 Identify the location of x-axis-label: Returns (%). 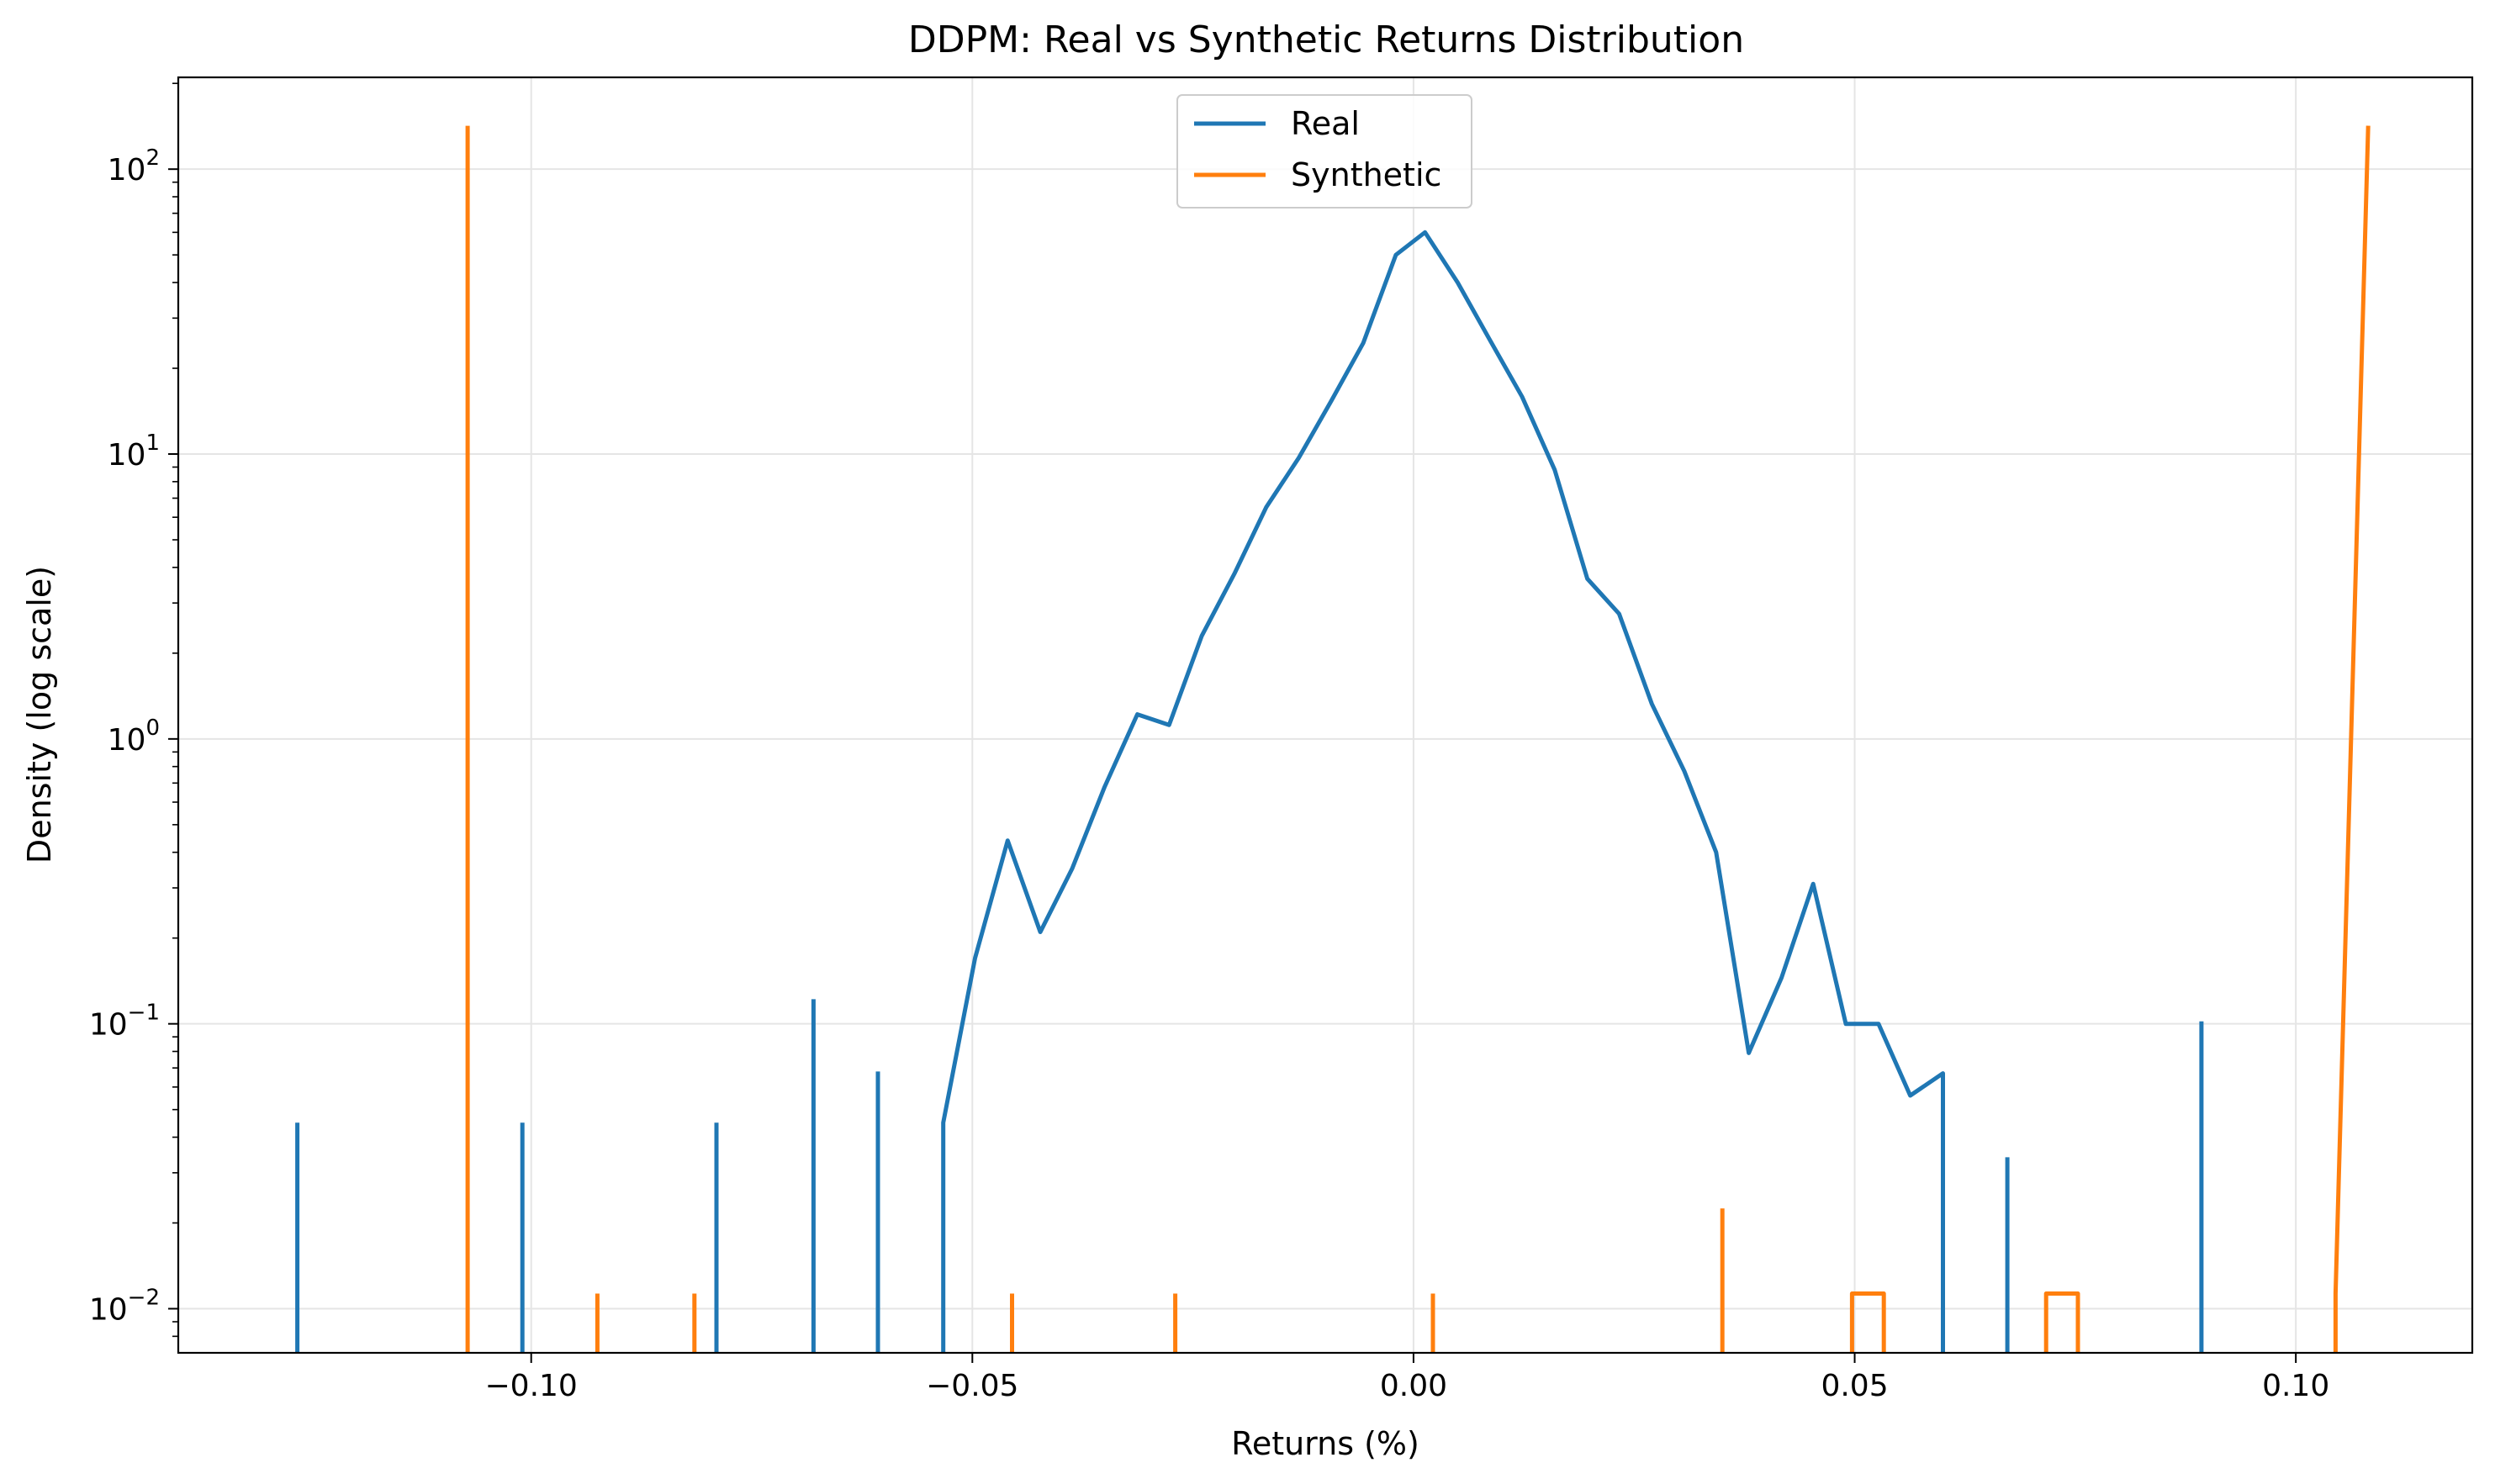
(1325, 1443).